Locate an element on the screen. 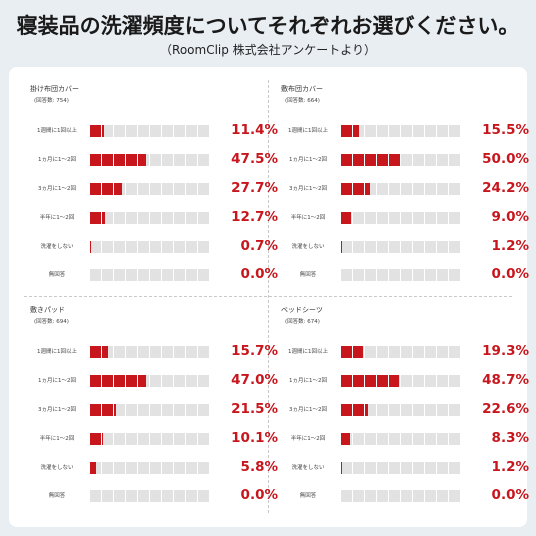 Image resolution: width=536 pixels, height=536 pixels. panel-response-count: (回答数: 664) is located at coordinates (302, 101).